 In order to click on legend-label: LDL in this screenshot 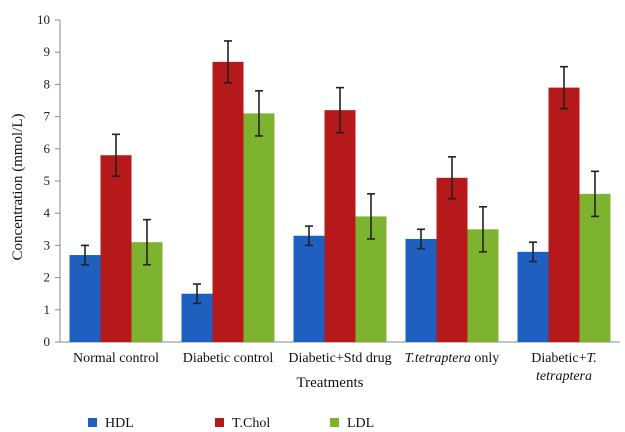, I will do `click(360, 423)`.